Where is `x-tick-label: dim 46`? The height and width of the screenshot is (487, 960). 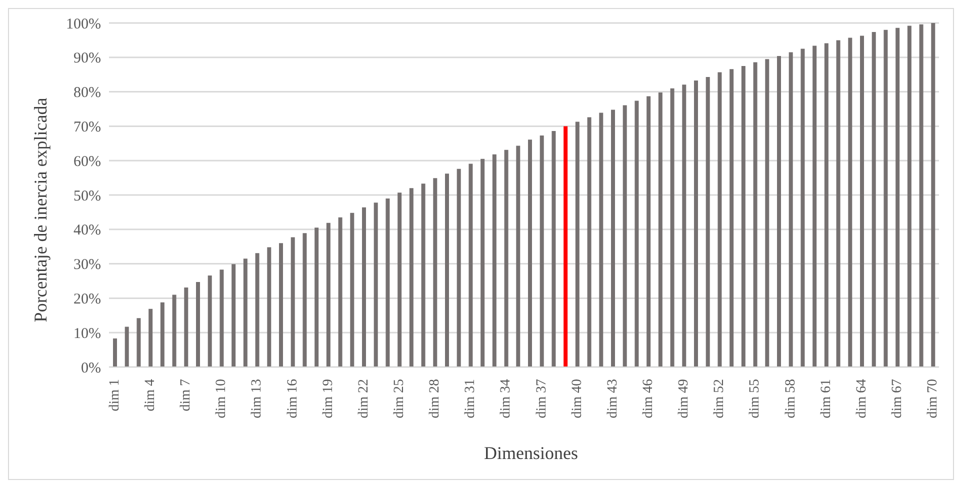
x-tick-label: dim 46 is located at coordinates (648, 398).